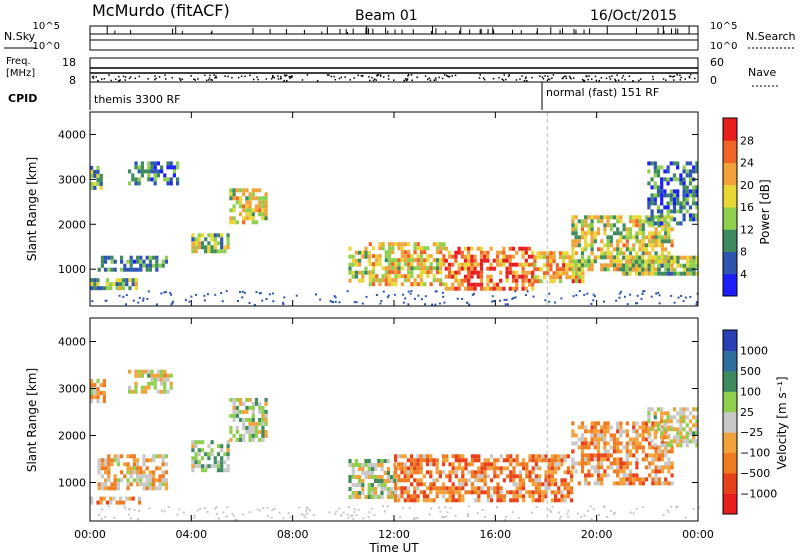 The image size is (800, 554). Describe the element at coordinates (293, 534) in the screenshot. I see `xtick-label: 08:00` at that location.